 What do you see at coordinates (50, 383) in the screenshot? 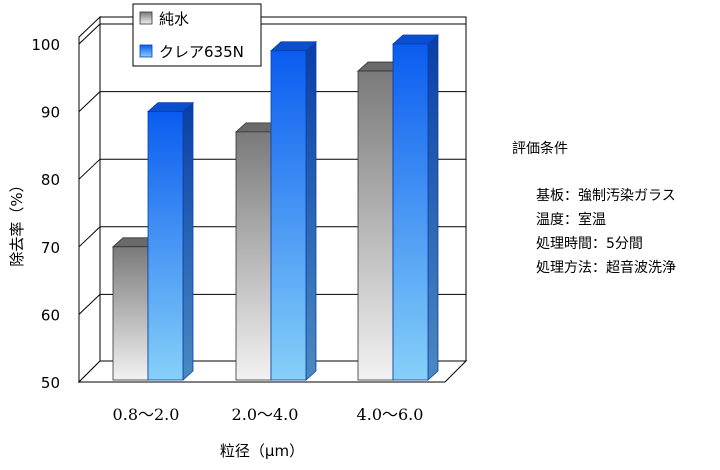
I see `y-tick-label: 50` at bounding box center [50, 383].